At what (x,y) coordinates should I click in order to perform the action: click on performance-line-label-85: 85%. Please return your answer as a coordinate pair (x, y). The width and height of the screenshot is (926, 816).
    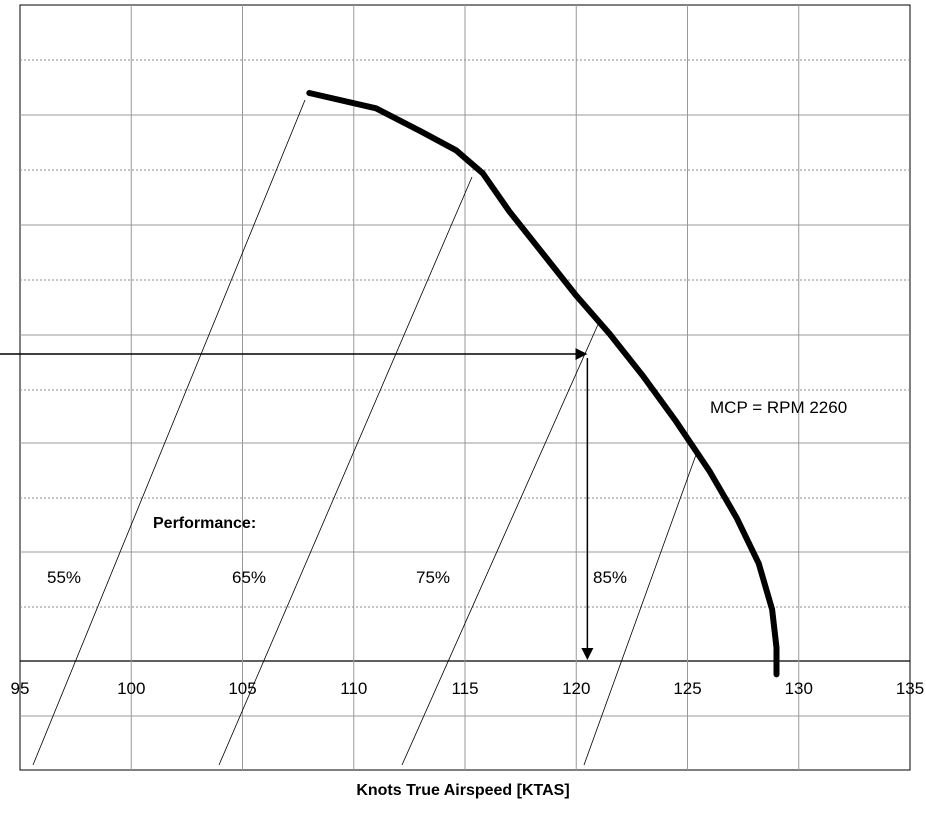
    Looking at the image, I should click on (610, 577).